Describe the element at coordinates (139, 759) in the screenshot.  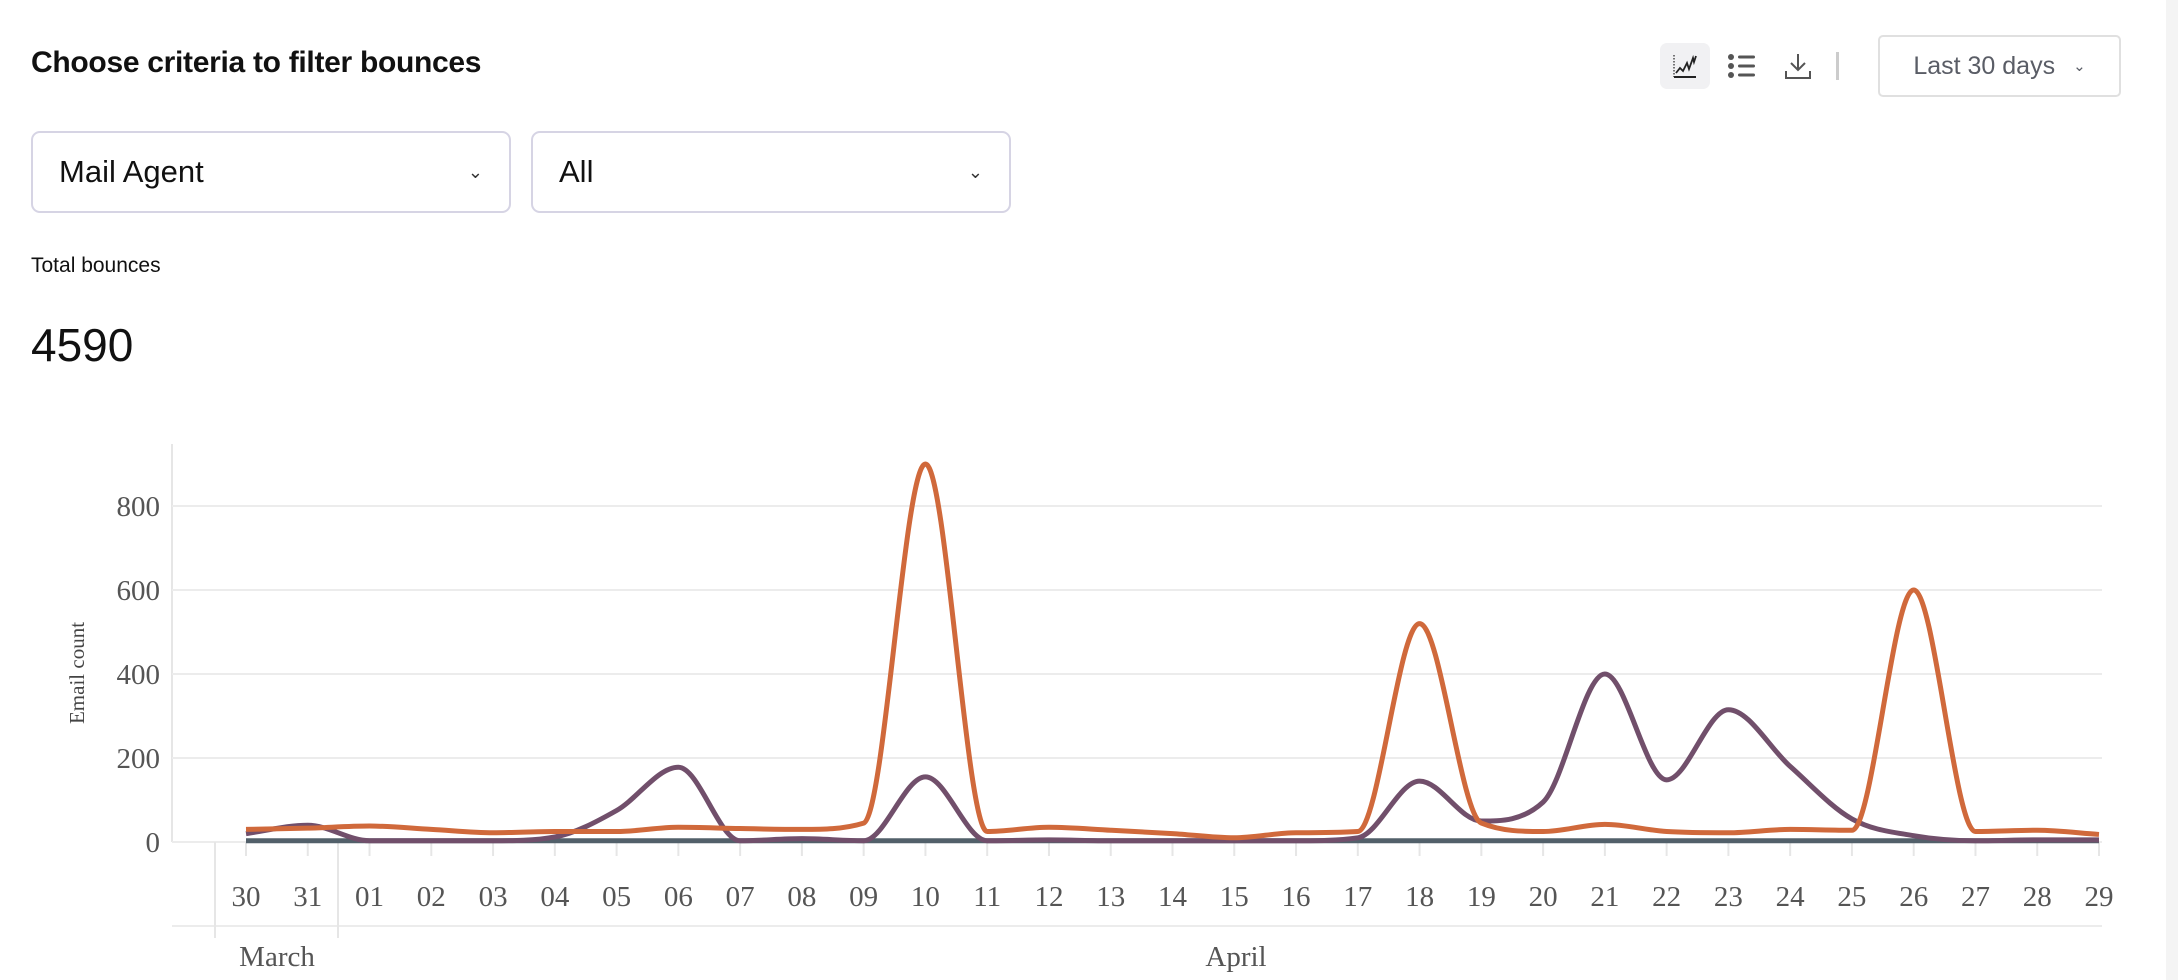
I see `y-tick-label: 200` at that location.